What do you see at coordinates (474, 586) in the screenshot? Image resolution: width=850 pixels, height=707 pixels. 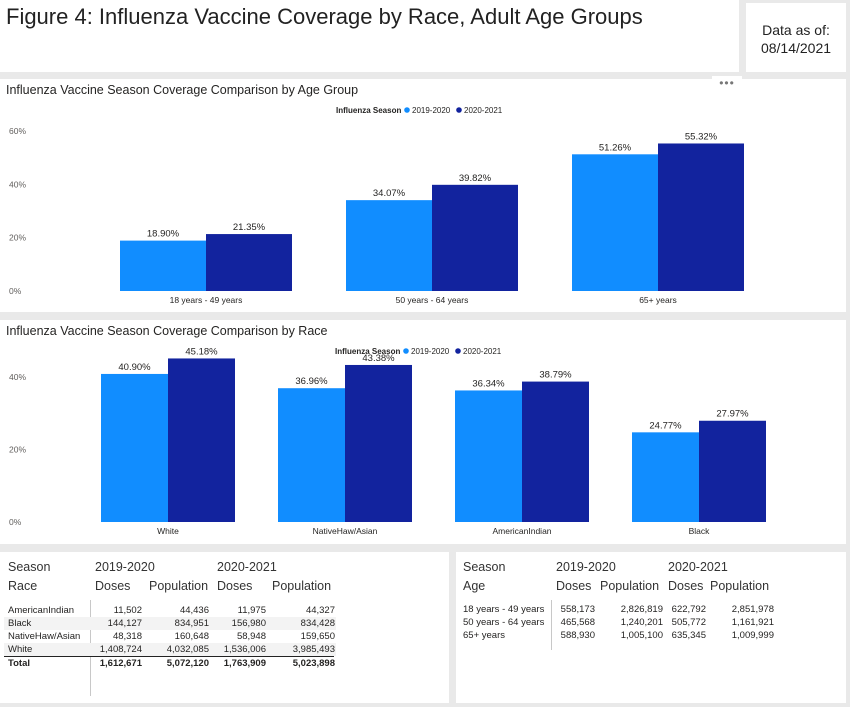 I see `table-header-age: Age` at bounding box center [474, 586].